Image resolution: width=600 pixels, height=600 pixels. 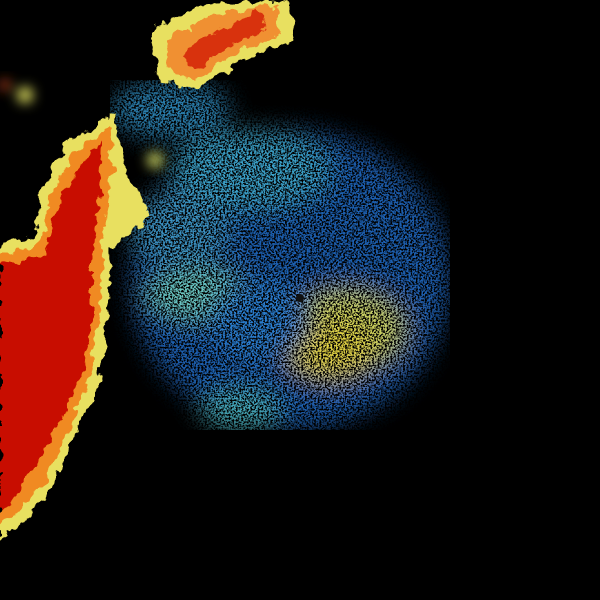 I want to click on radar-site, so click(x=300, y=298).